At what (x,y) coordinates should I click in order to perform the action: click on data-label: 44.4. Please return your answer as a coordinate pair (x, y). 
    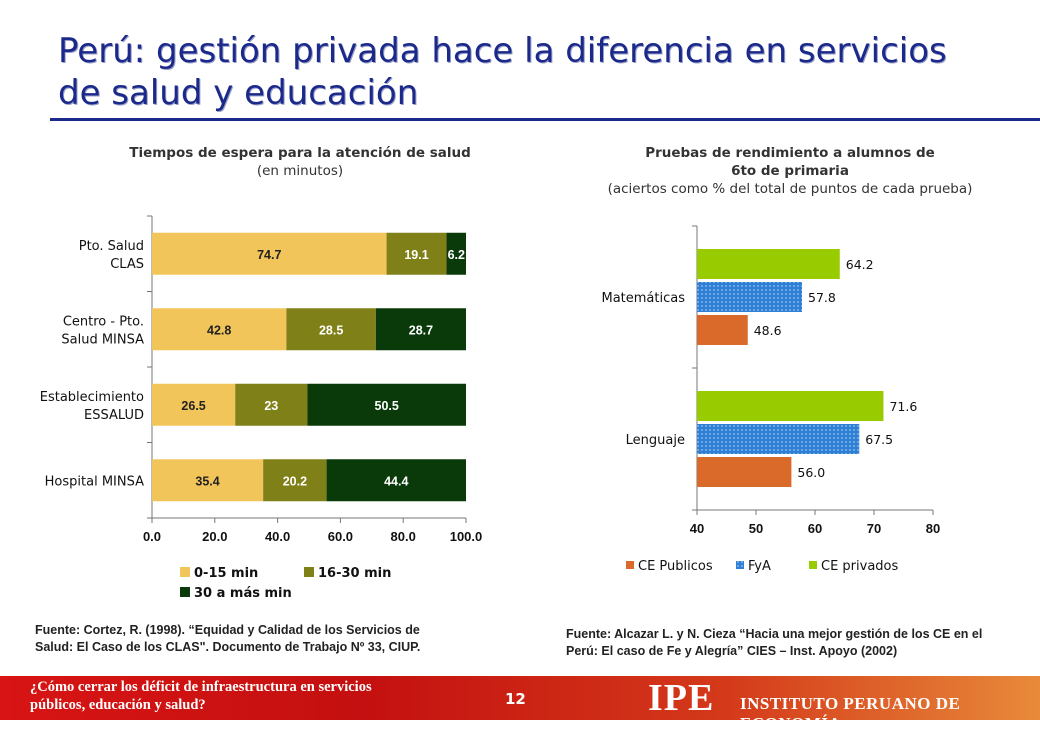
    Looking at the image, I should click on (396, 481).